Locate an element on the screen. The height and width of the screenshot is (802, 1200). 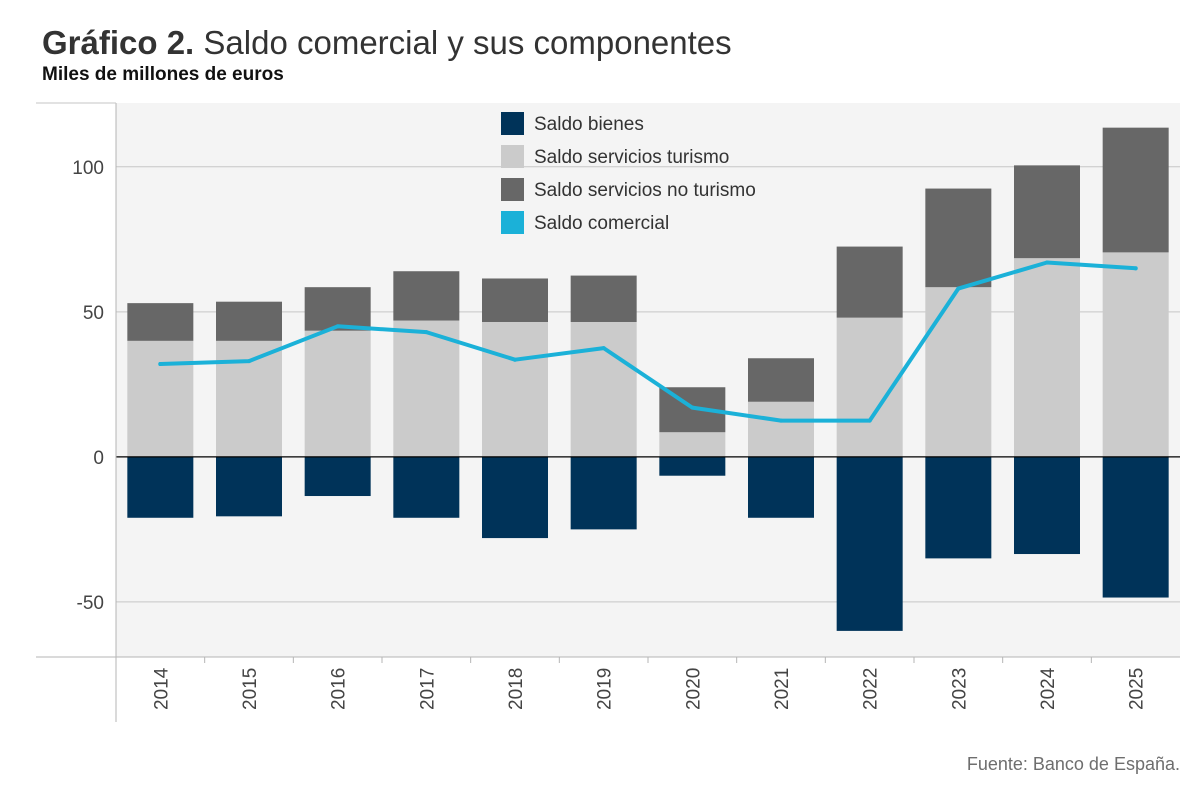
x-tick-label: 2020 is located at coordinates (693, 689).